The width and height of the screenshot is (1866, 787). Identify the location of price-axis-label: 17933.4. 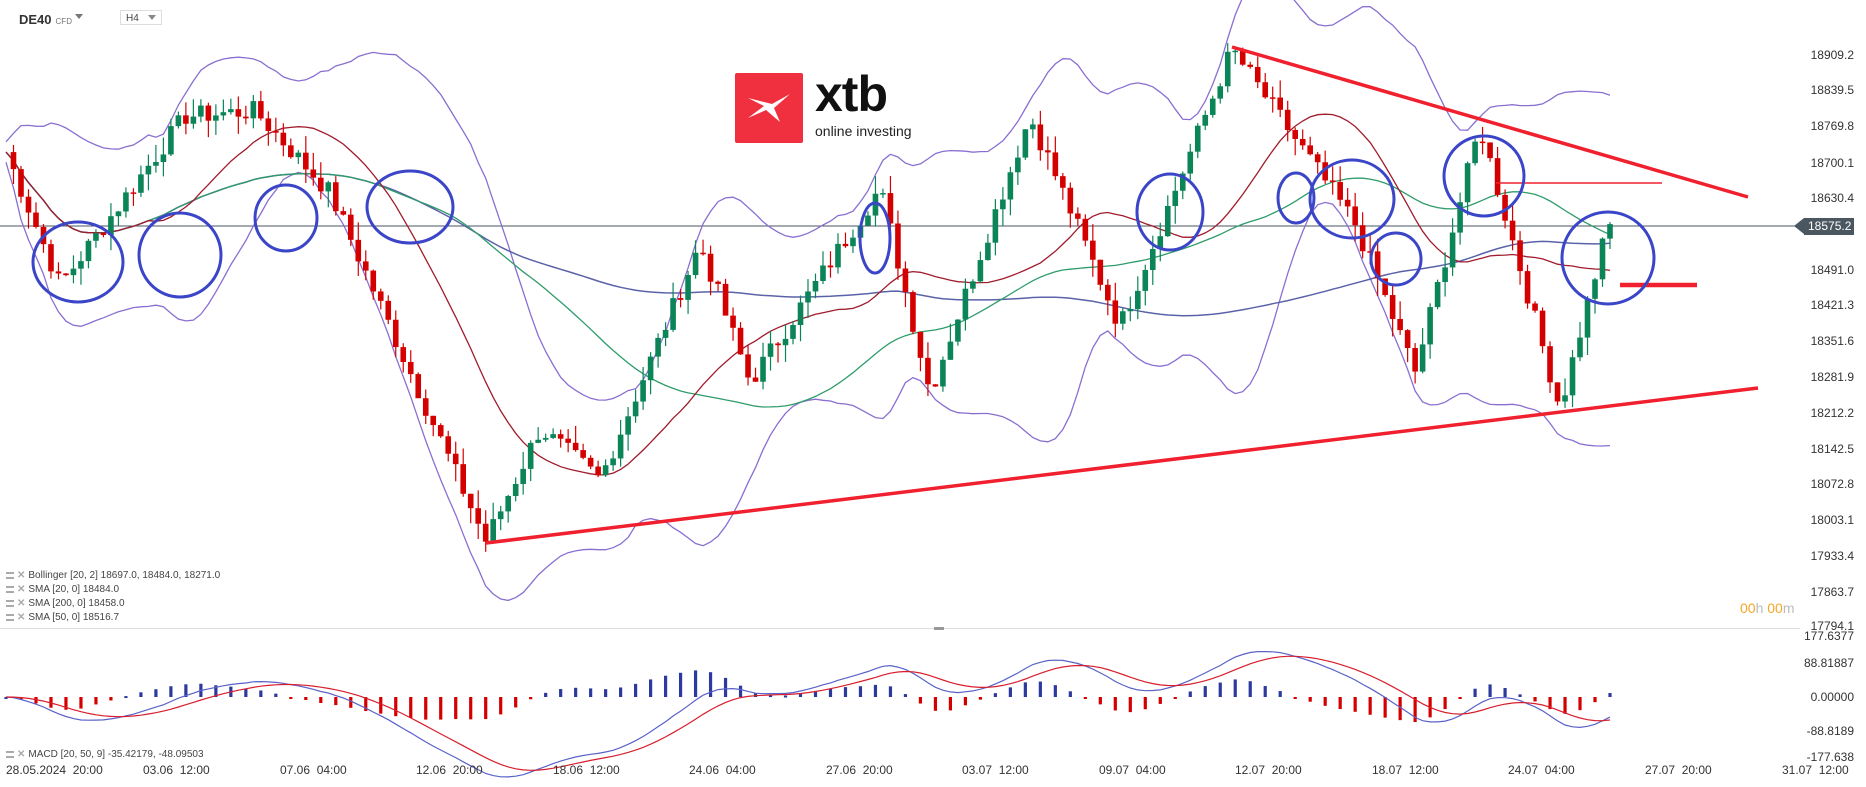
(1832, 556).